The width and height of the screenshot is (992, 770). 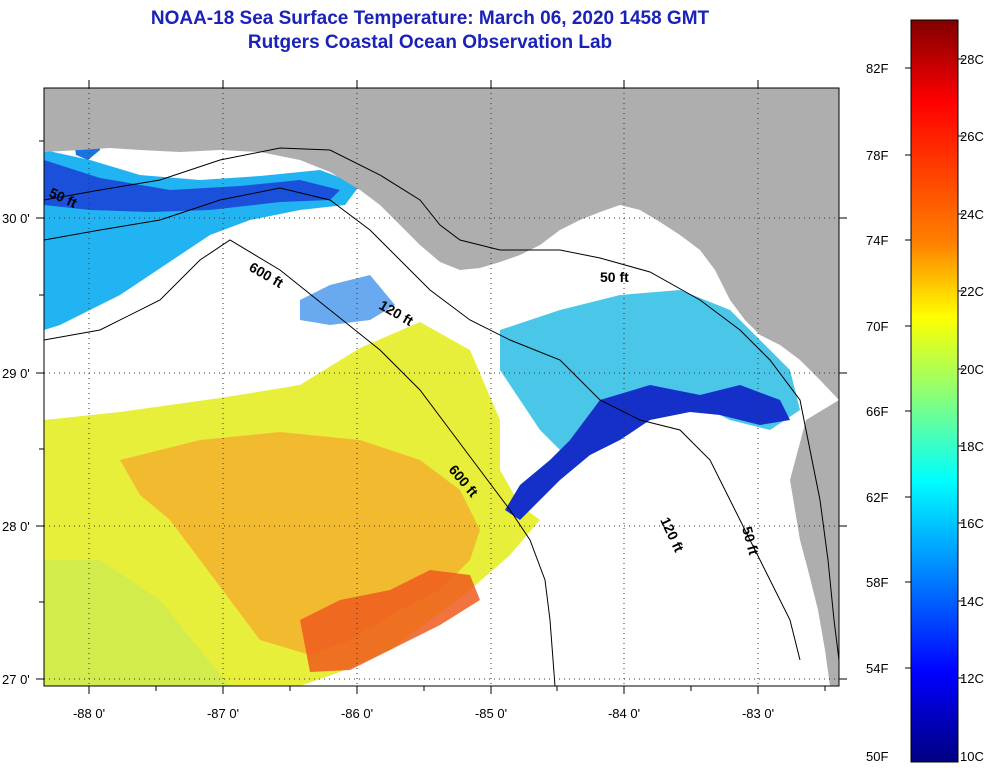 What do you see at coordinates (347, 300) in the screenshot?
I see `blue-patches-center` at bounding box center [347, 300].